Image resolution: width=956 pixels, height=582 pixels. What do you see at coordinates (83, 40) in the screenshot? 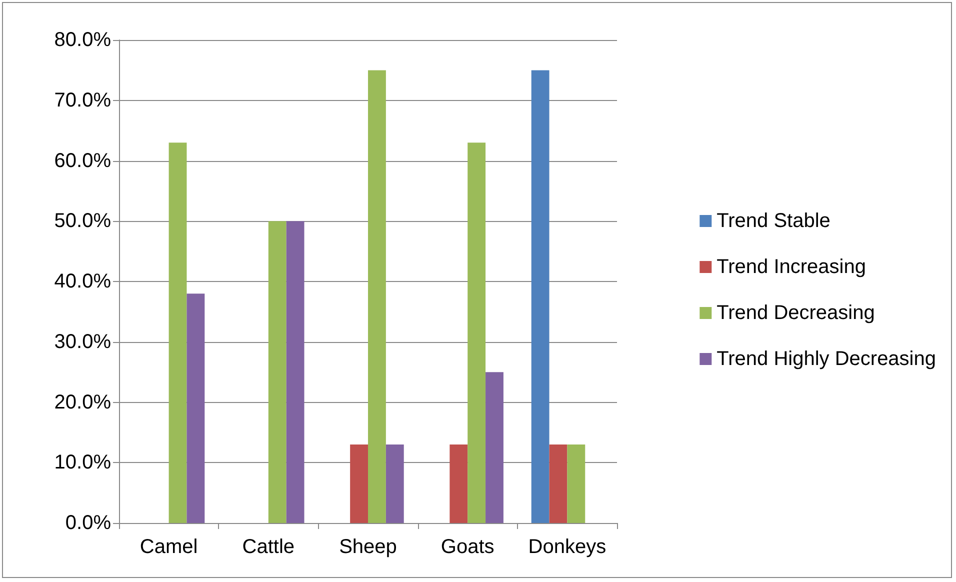
I see `y-tick-label: 80.0%` at bounding box center [83, 40].